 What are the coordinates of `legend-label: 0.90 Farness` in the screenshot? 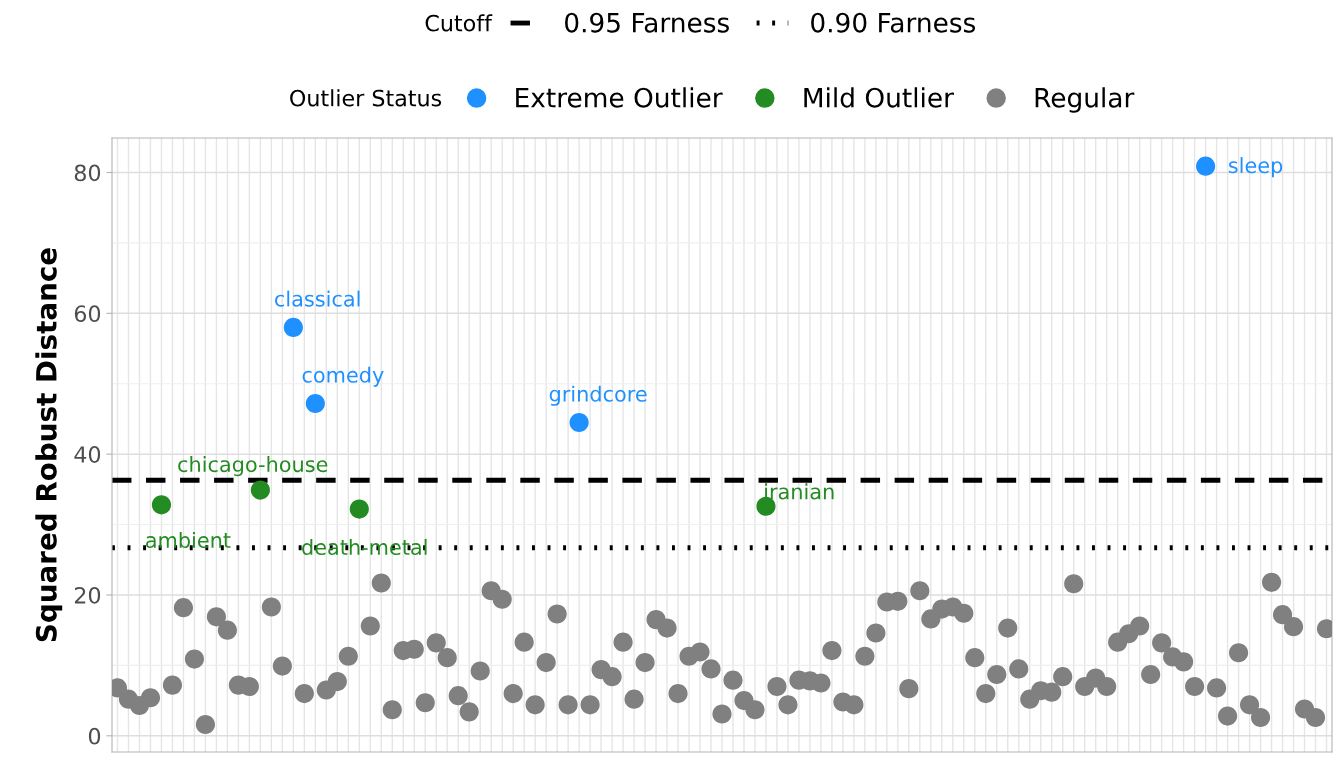 It's located at (893, 22).